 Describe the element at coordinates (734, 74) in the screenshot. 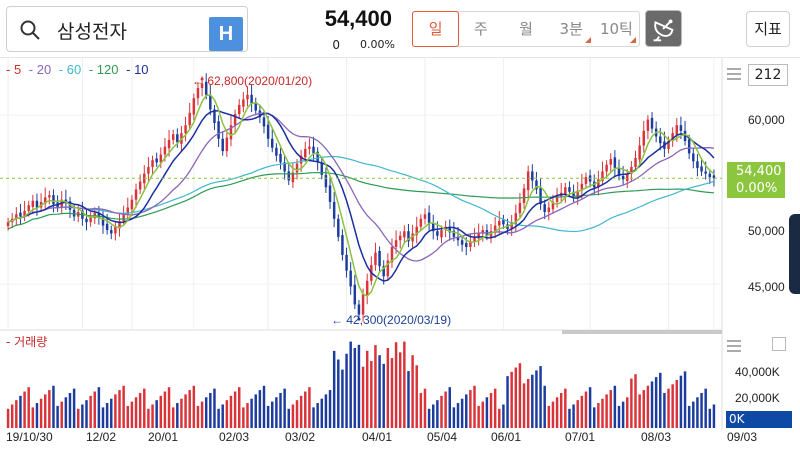

I see `chart-menu-icon` at that location.